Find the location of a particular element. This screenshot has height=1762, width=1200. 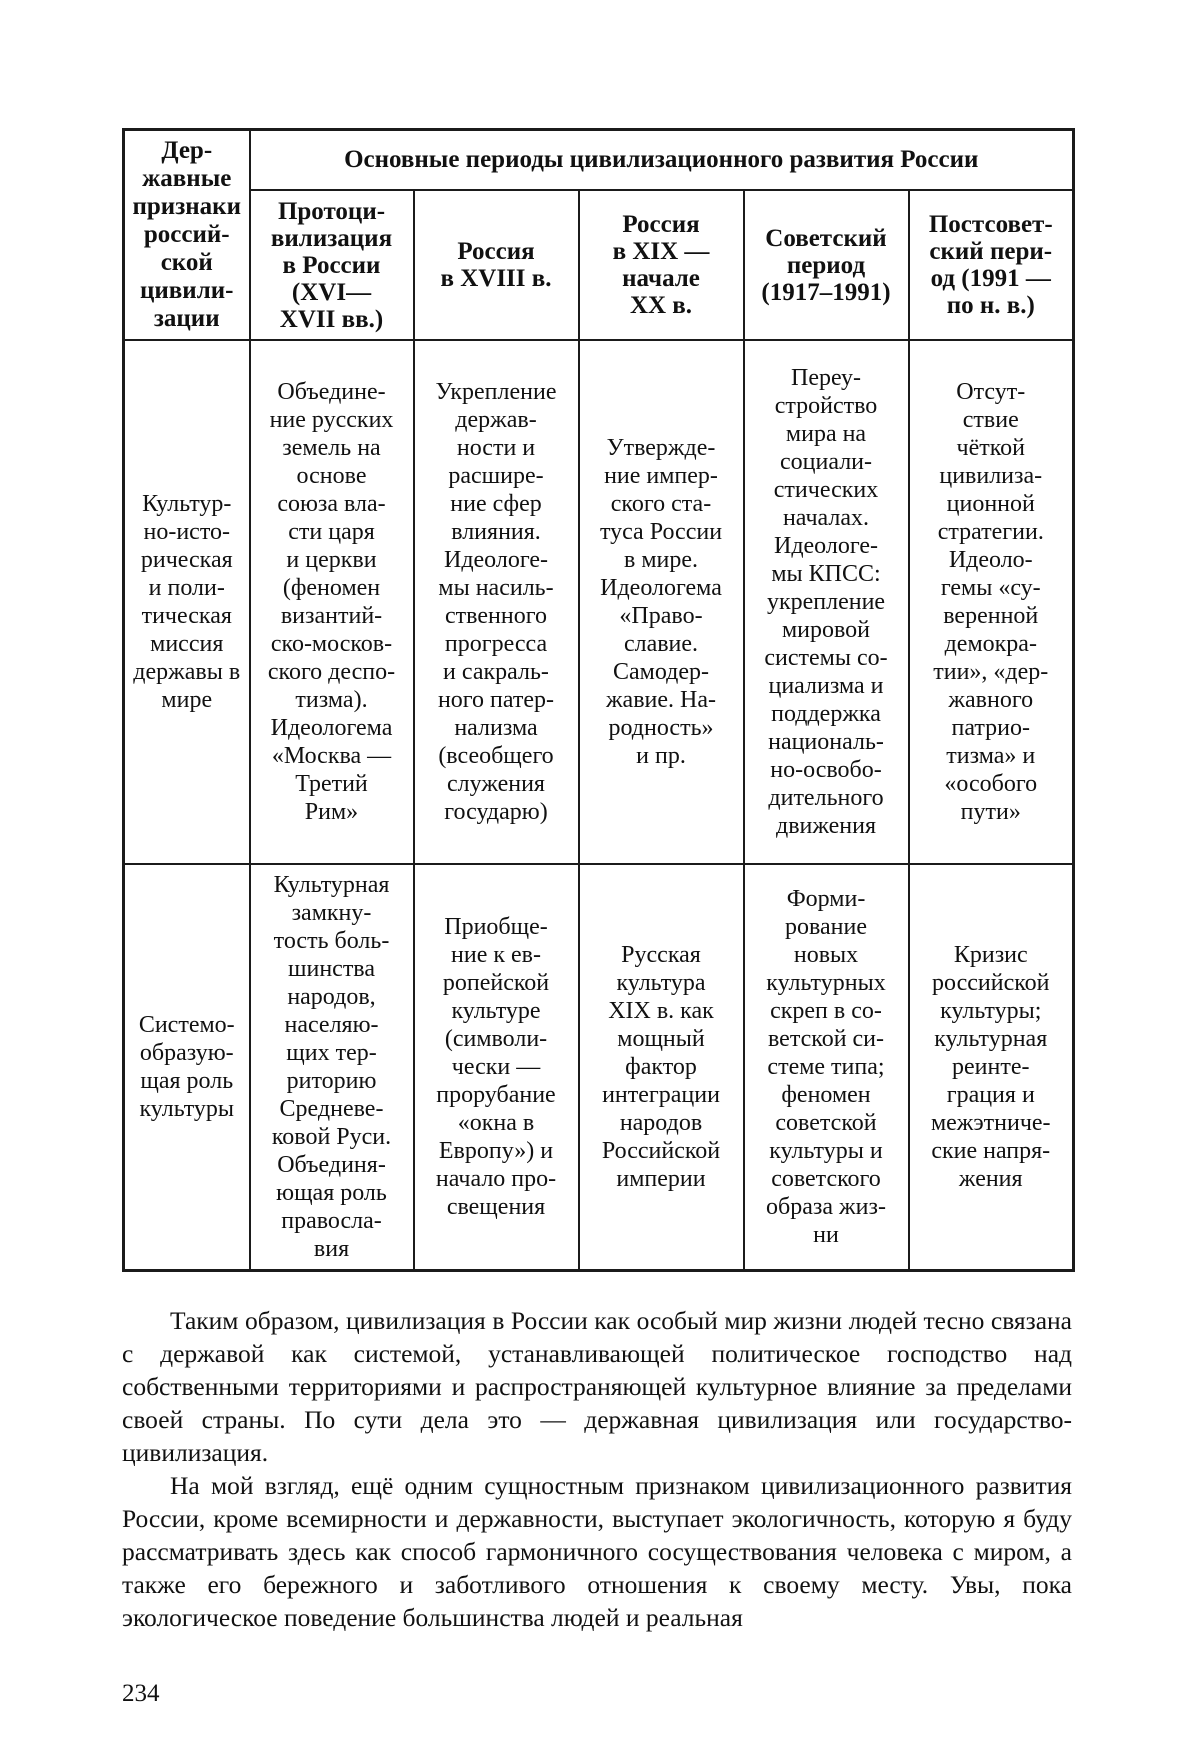

row-label-culture-role: Системо- образую- щая роль культуры is located at coordinates (186, 1067).